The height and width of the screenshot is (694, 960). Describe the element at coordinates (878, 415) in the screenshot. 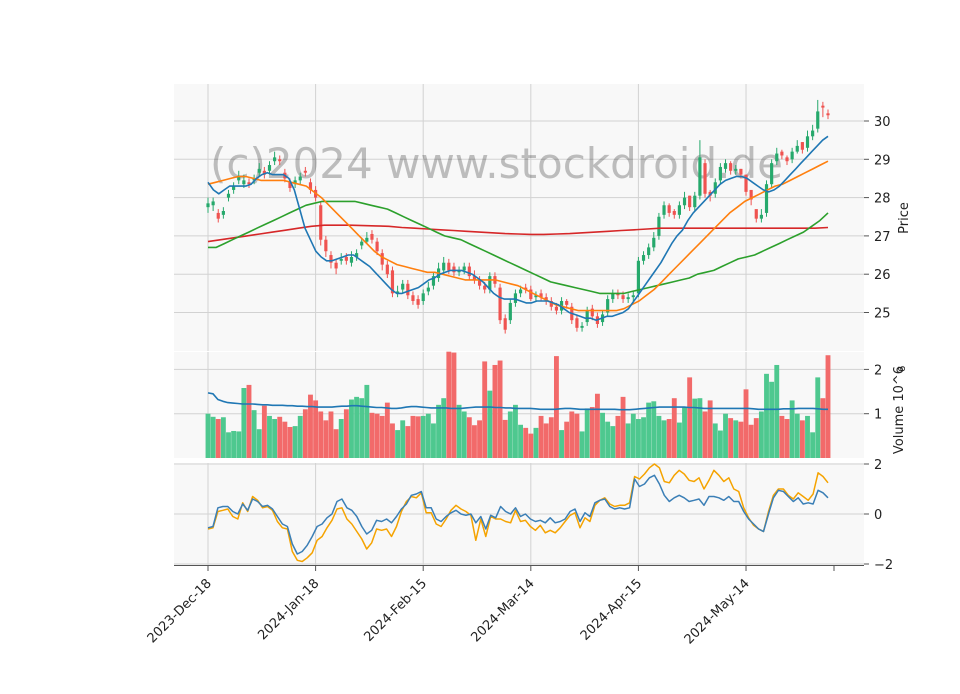

I see `volume-tick-label: 1` at that location.